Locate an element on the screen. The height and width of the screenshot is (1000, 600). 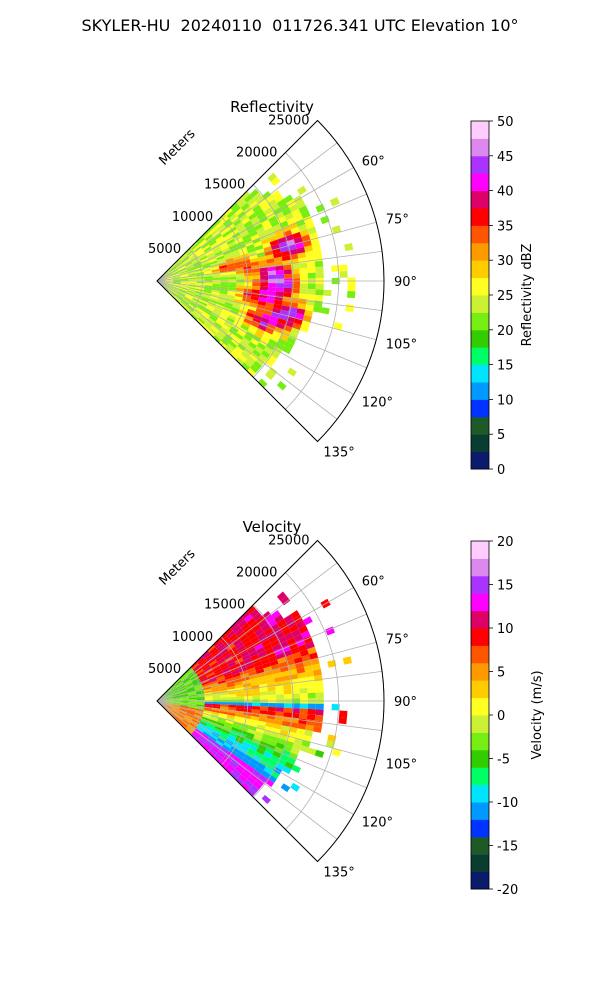
azimuth-tick-label: 60° is located at coordinates (373, 162).